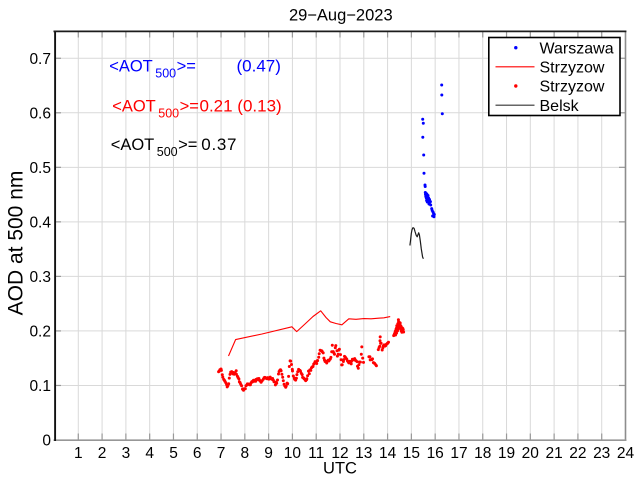 The height and width of the screenshot is (485, 640). Describe the element at coordinates (219, 144) in the screenshot. I see `svg-text: 0.37` at that location.